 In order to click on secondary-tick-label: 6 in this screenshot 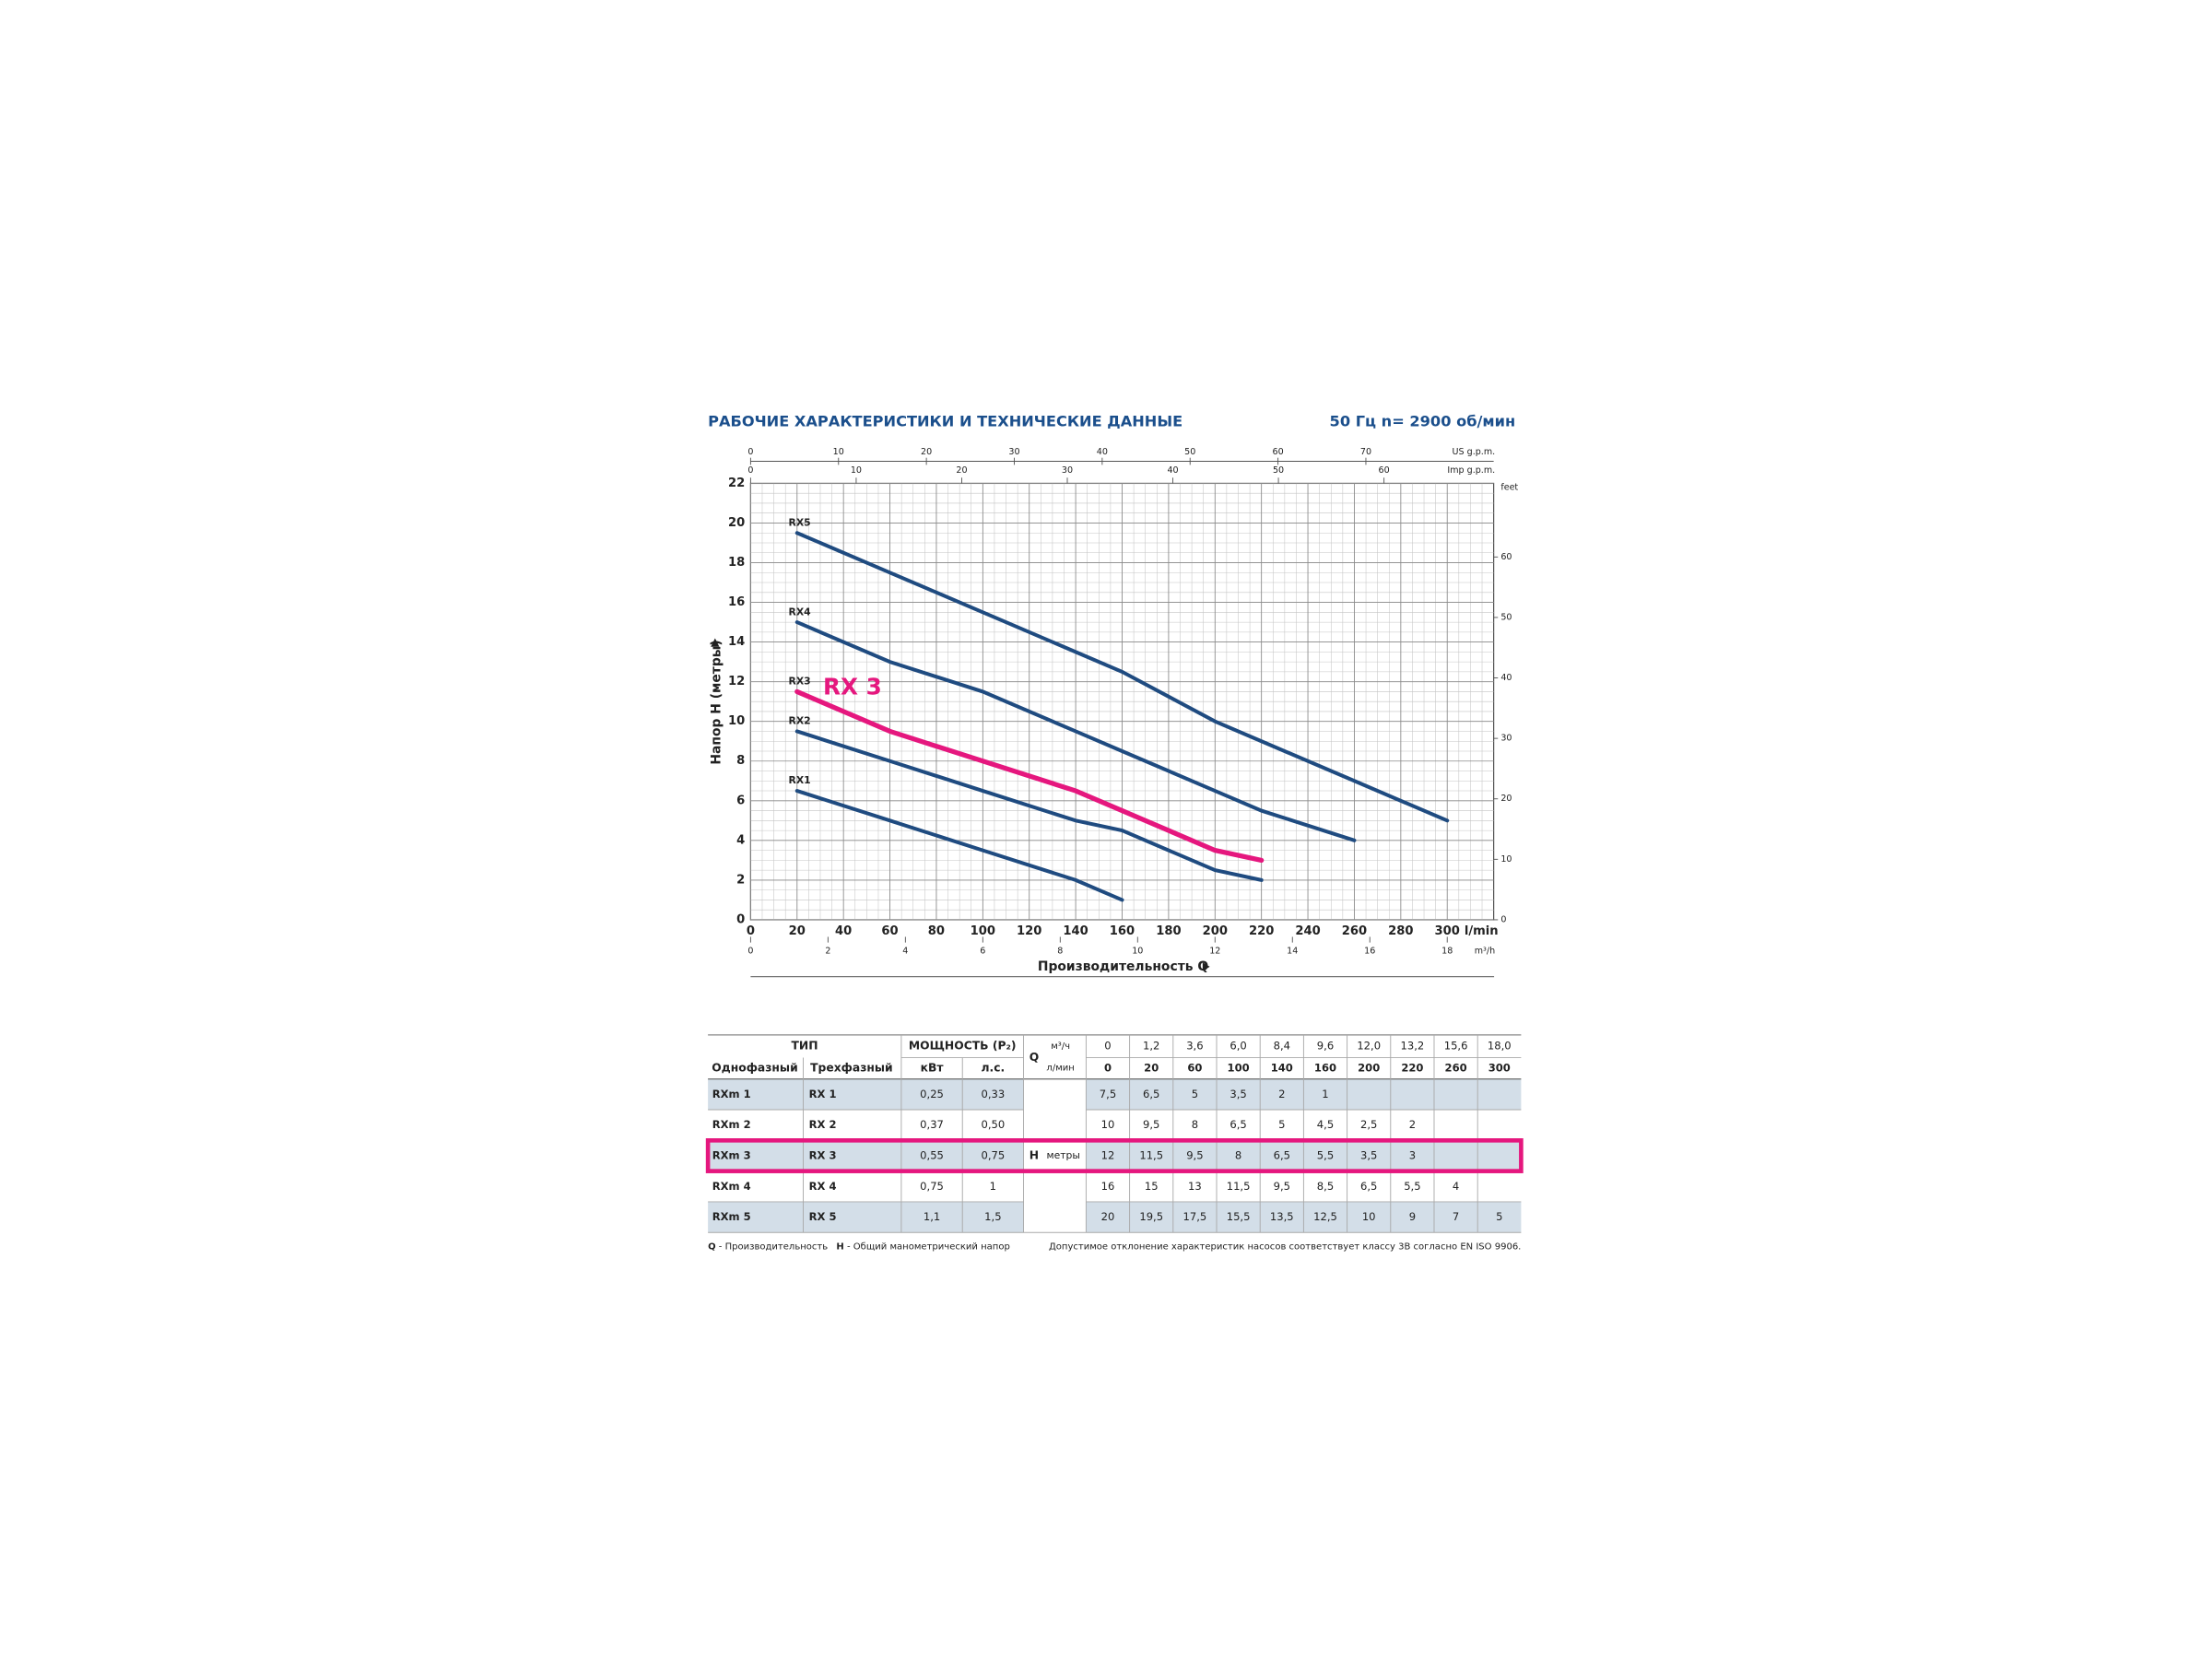, I will do `click(982, 951)`.